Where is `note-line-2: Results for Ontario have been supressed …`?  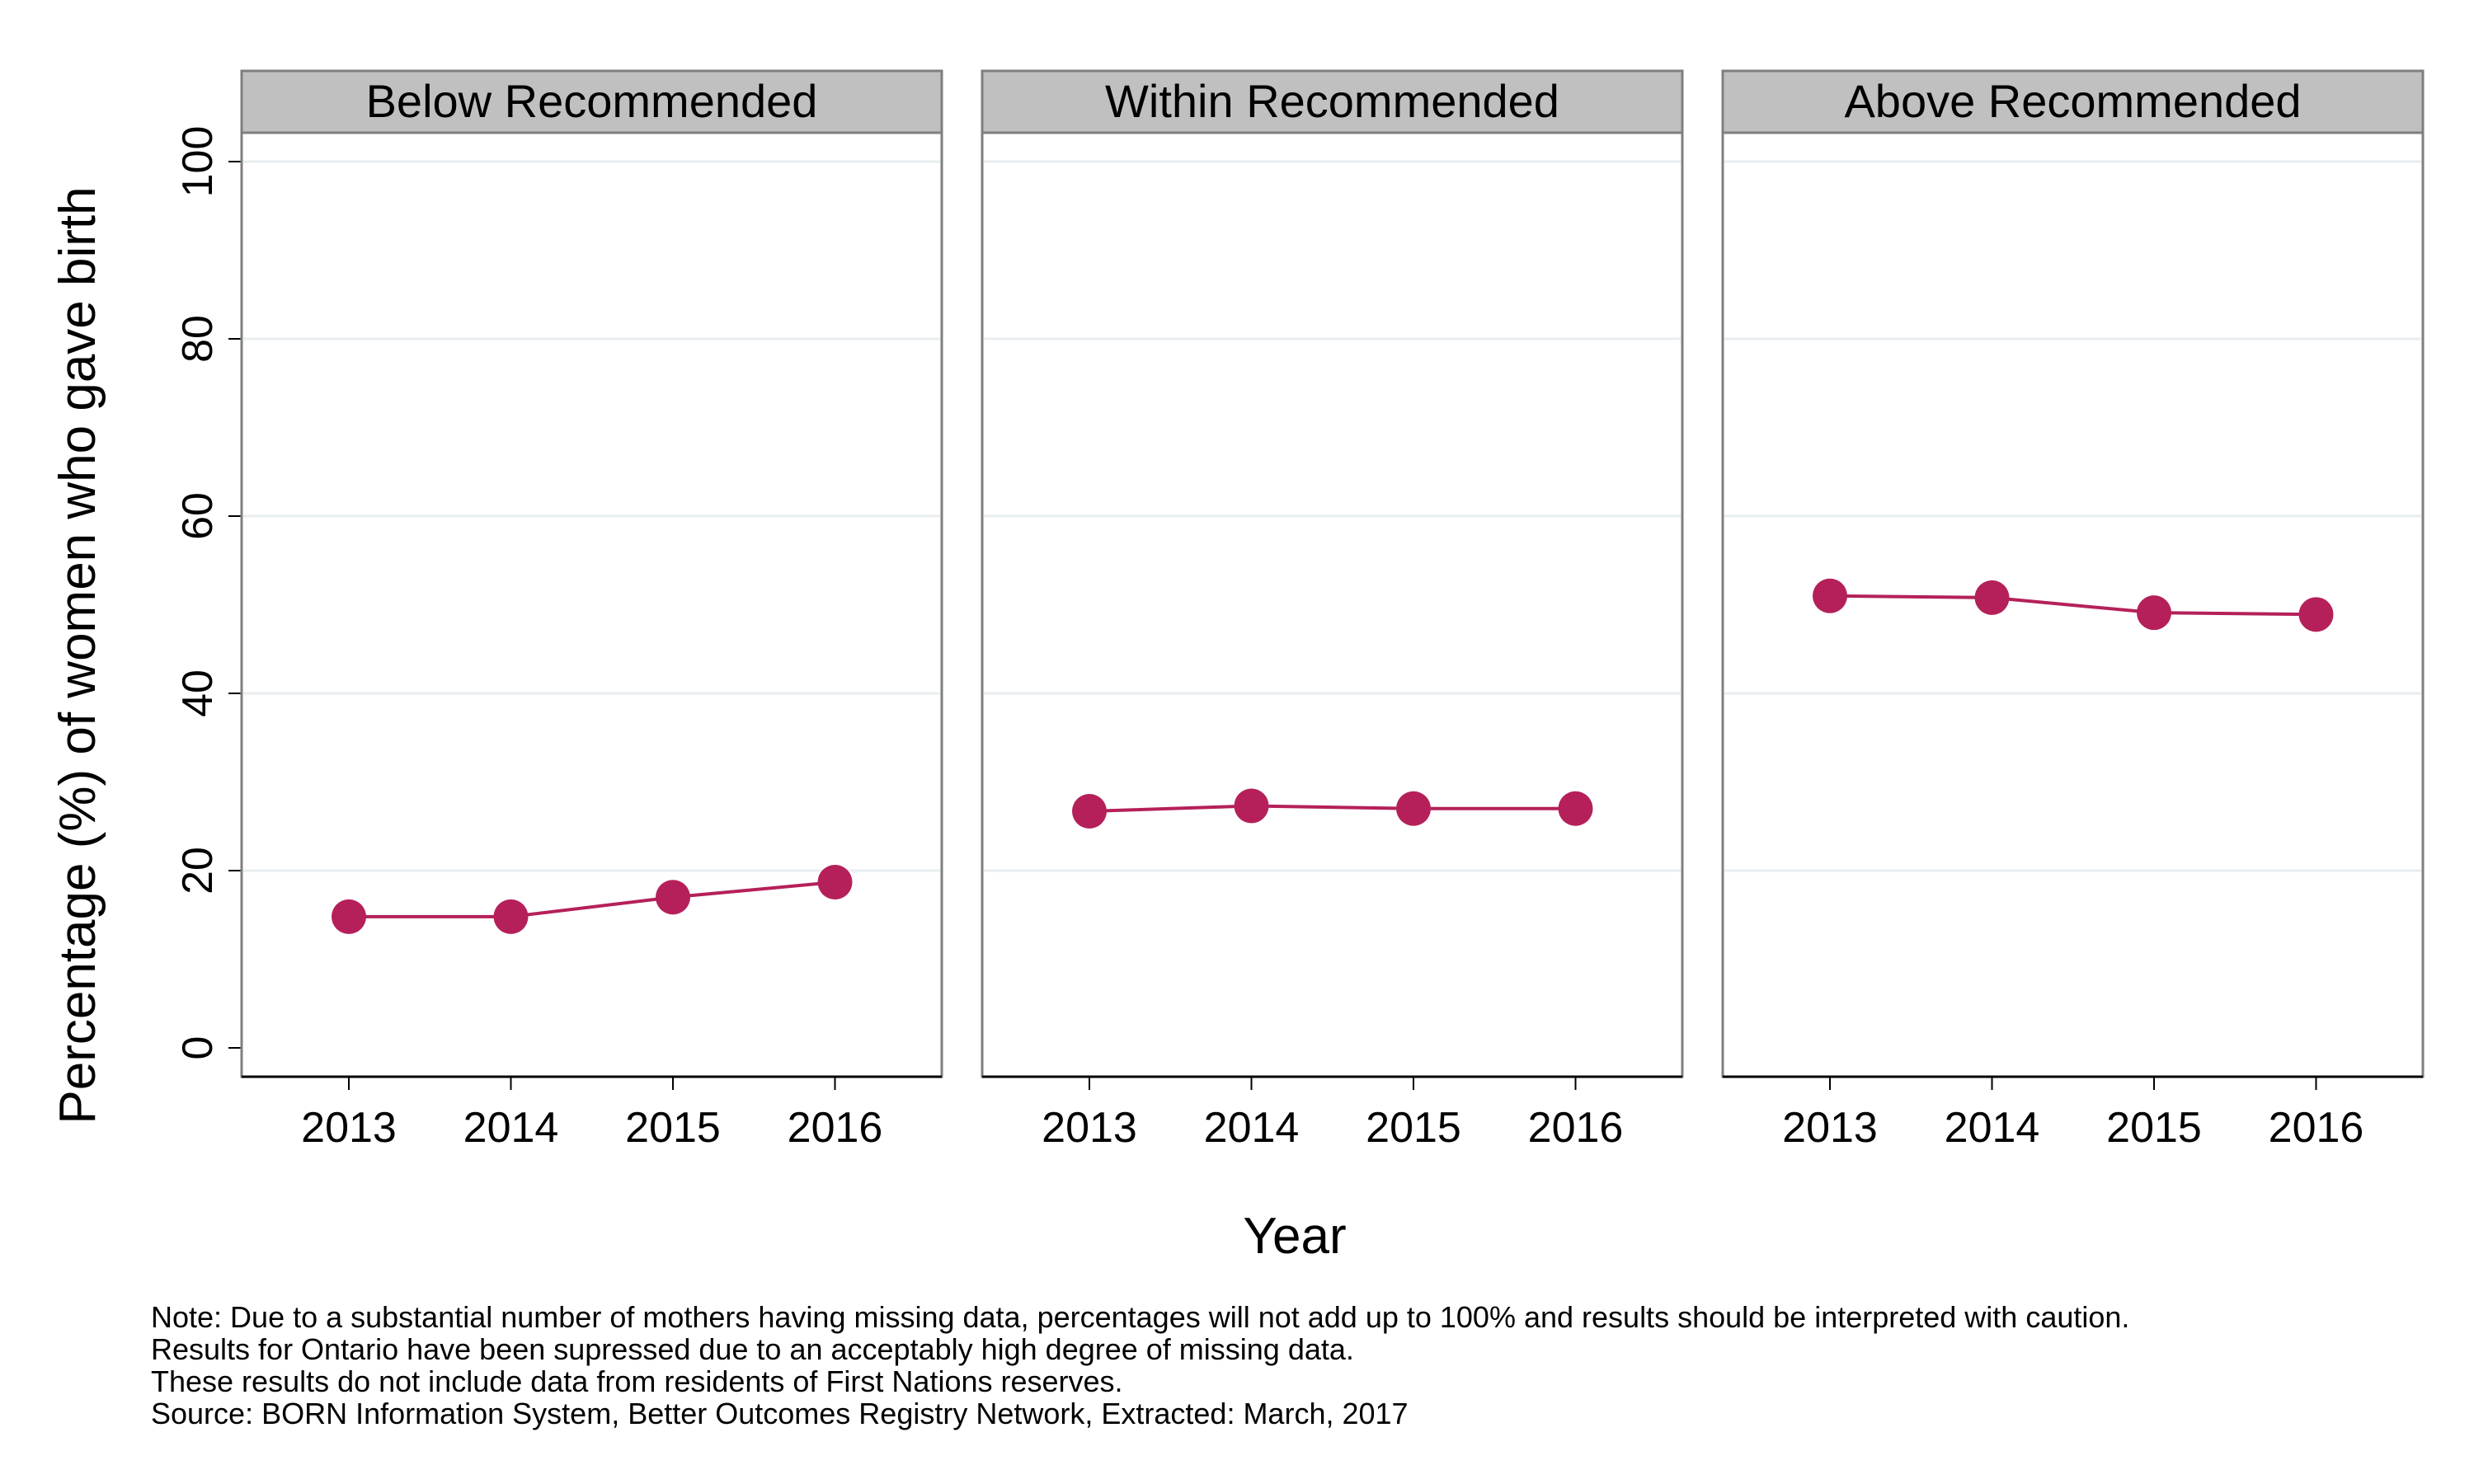 note-line-2: Results for Ontario have been supressed … is located at coordinates (752, 1349).